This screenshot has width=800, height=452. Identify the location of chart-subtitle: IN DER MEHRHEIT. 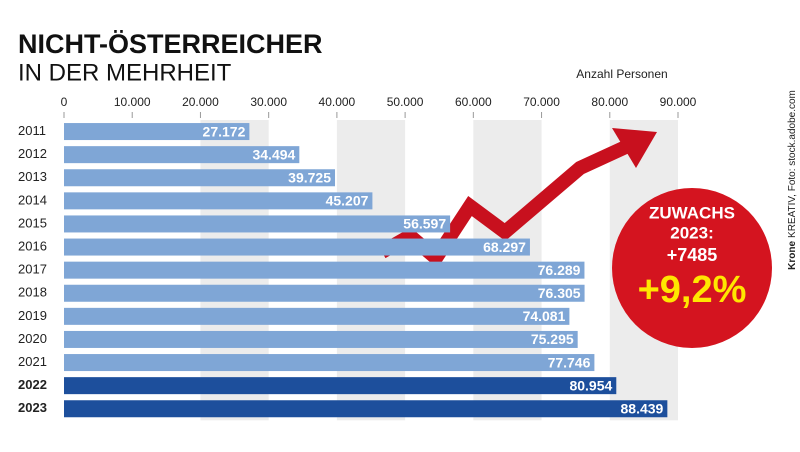
(125, 72).